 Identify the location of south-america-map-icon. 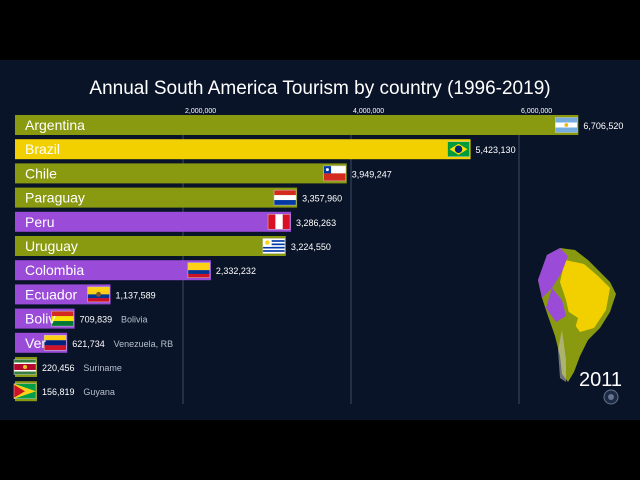
(577, 315).